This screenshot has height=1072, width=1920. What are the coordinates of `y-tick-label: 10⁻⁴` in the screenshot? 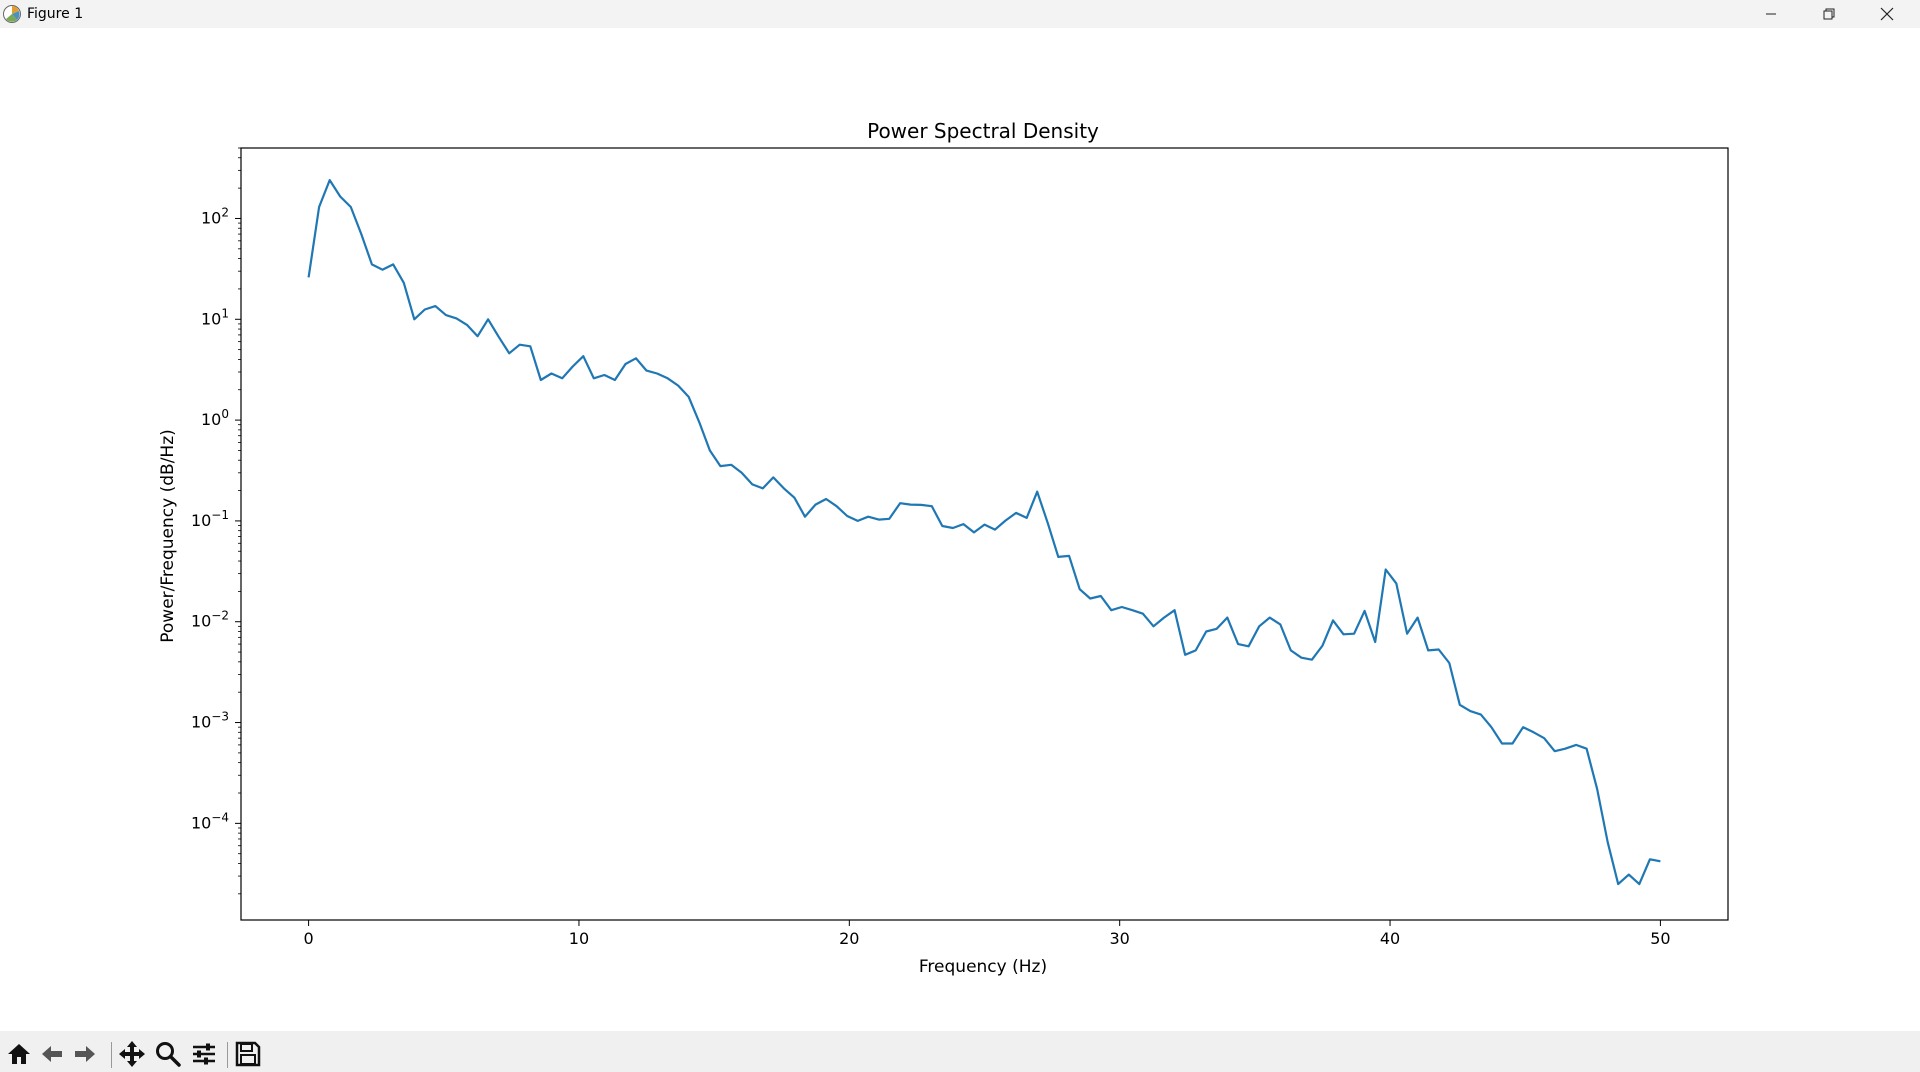 It's located at (210, 821).